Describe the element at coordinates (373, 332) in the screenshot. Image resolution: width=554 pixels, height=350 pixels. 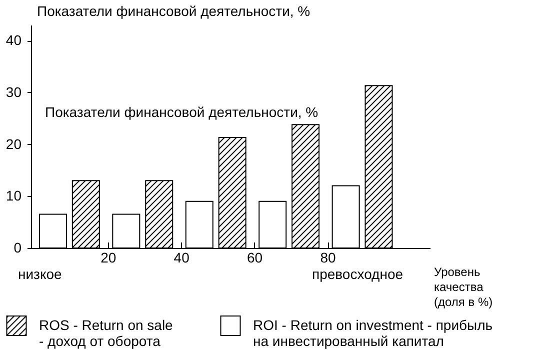
I see `legend-label: ROI - Return on investment - прибыль на инвестированный капитал` at that location.